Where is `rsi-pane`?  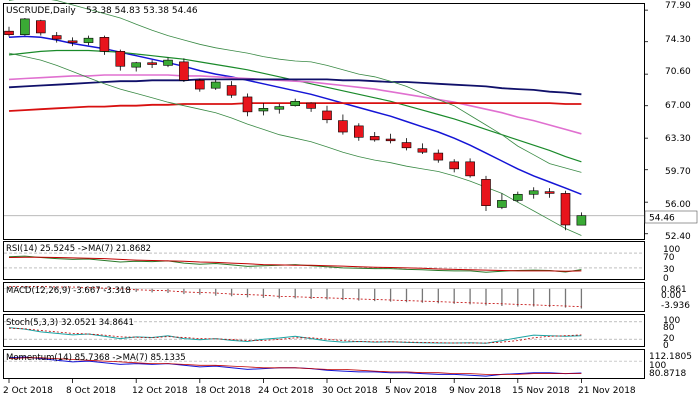 rsi-pane is located at coordinates (324, 260).